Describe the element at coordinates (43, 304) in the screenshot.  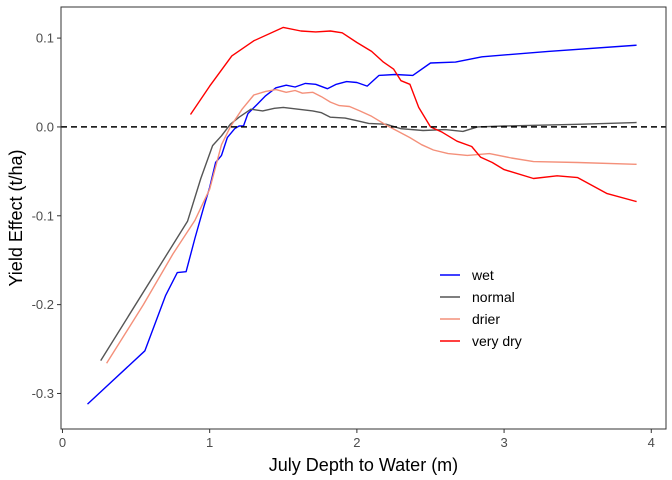
I see `y-tick-label: -0.2` at that location.